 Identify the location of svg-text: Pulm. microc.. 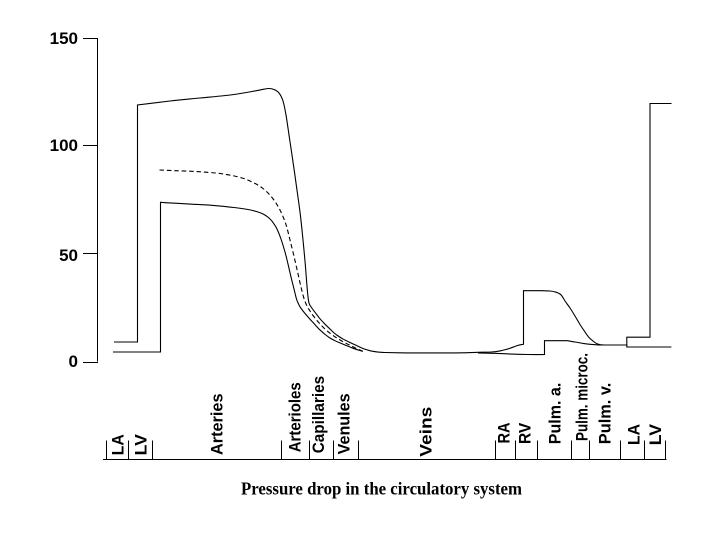
(582, 397).